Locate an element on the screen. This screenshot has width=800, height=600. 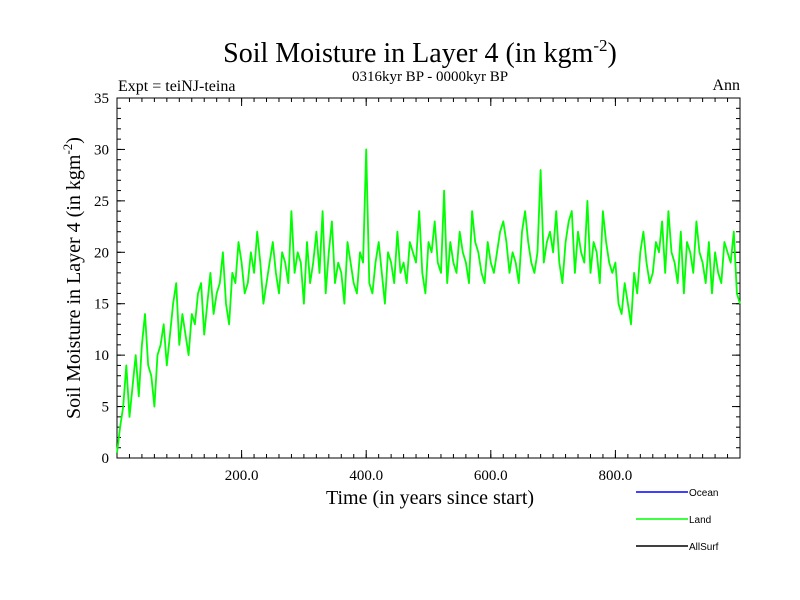
y-tick-label: 15 is located at coordinates (101, 305).